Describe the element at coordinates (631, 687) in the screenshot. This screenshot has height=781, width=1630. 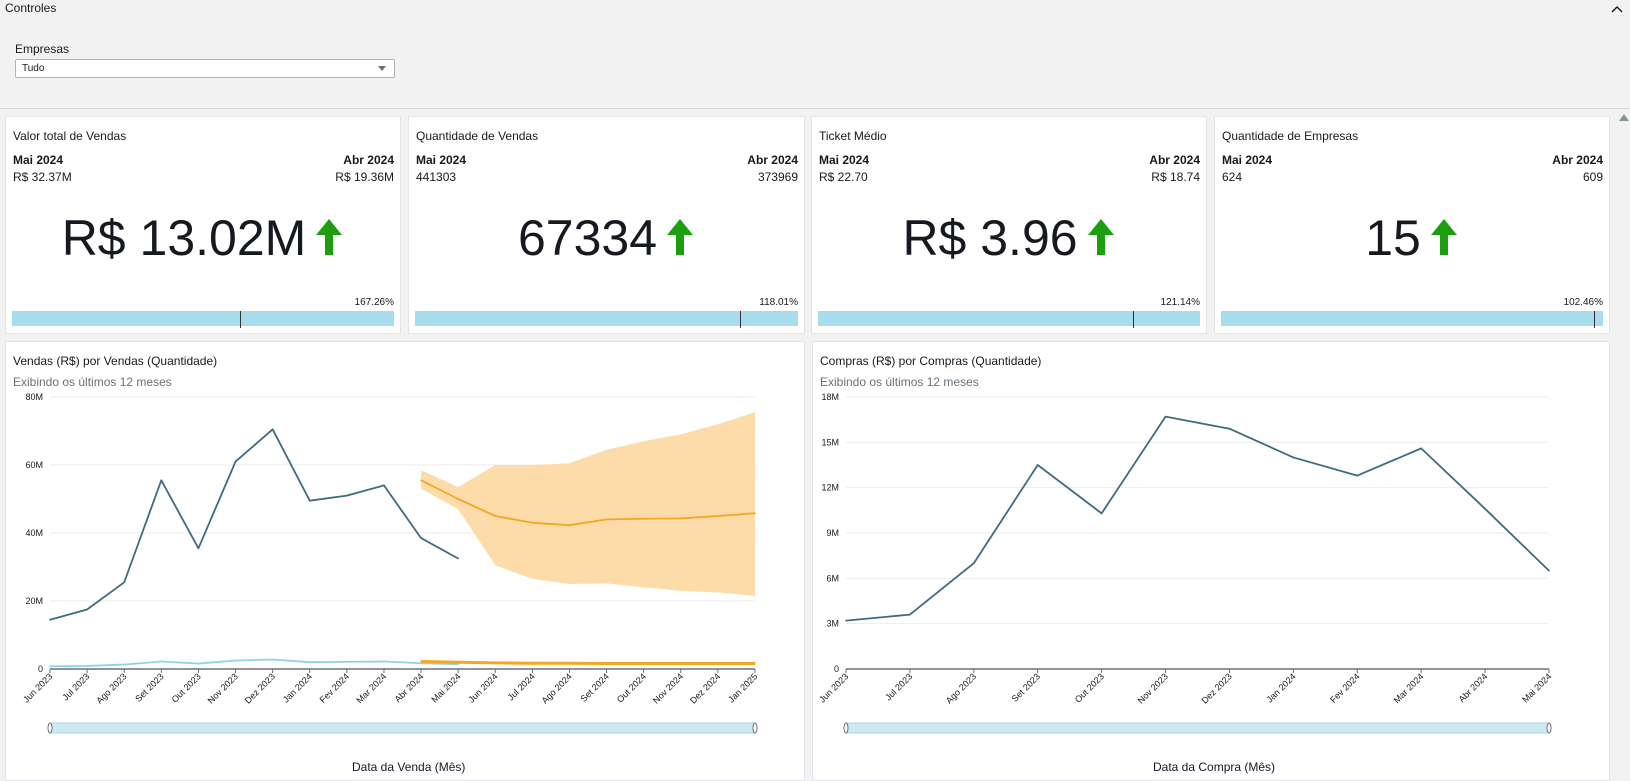
I see `x-tick-label: Out 2024` at that location.